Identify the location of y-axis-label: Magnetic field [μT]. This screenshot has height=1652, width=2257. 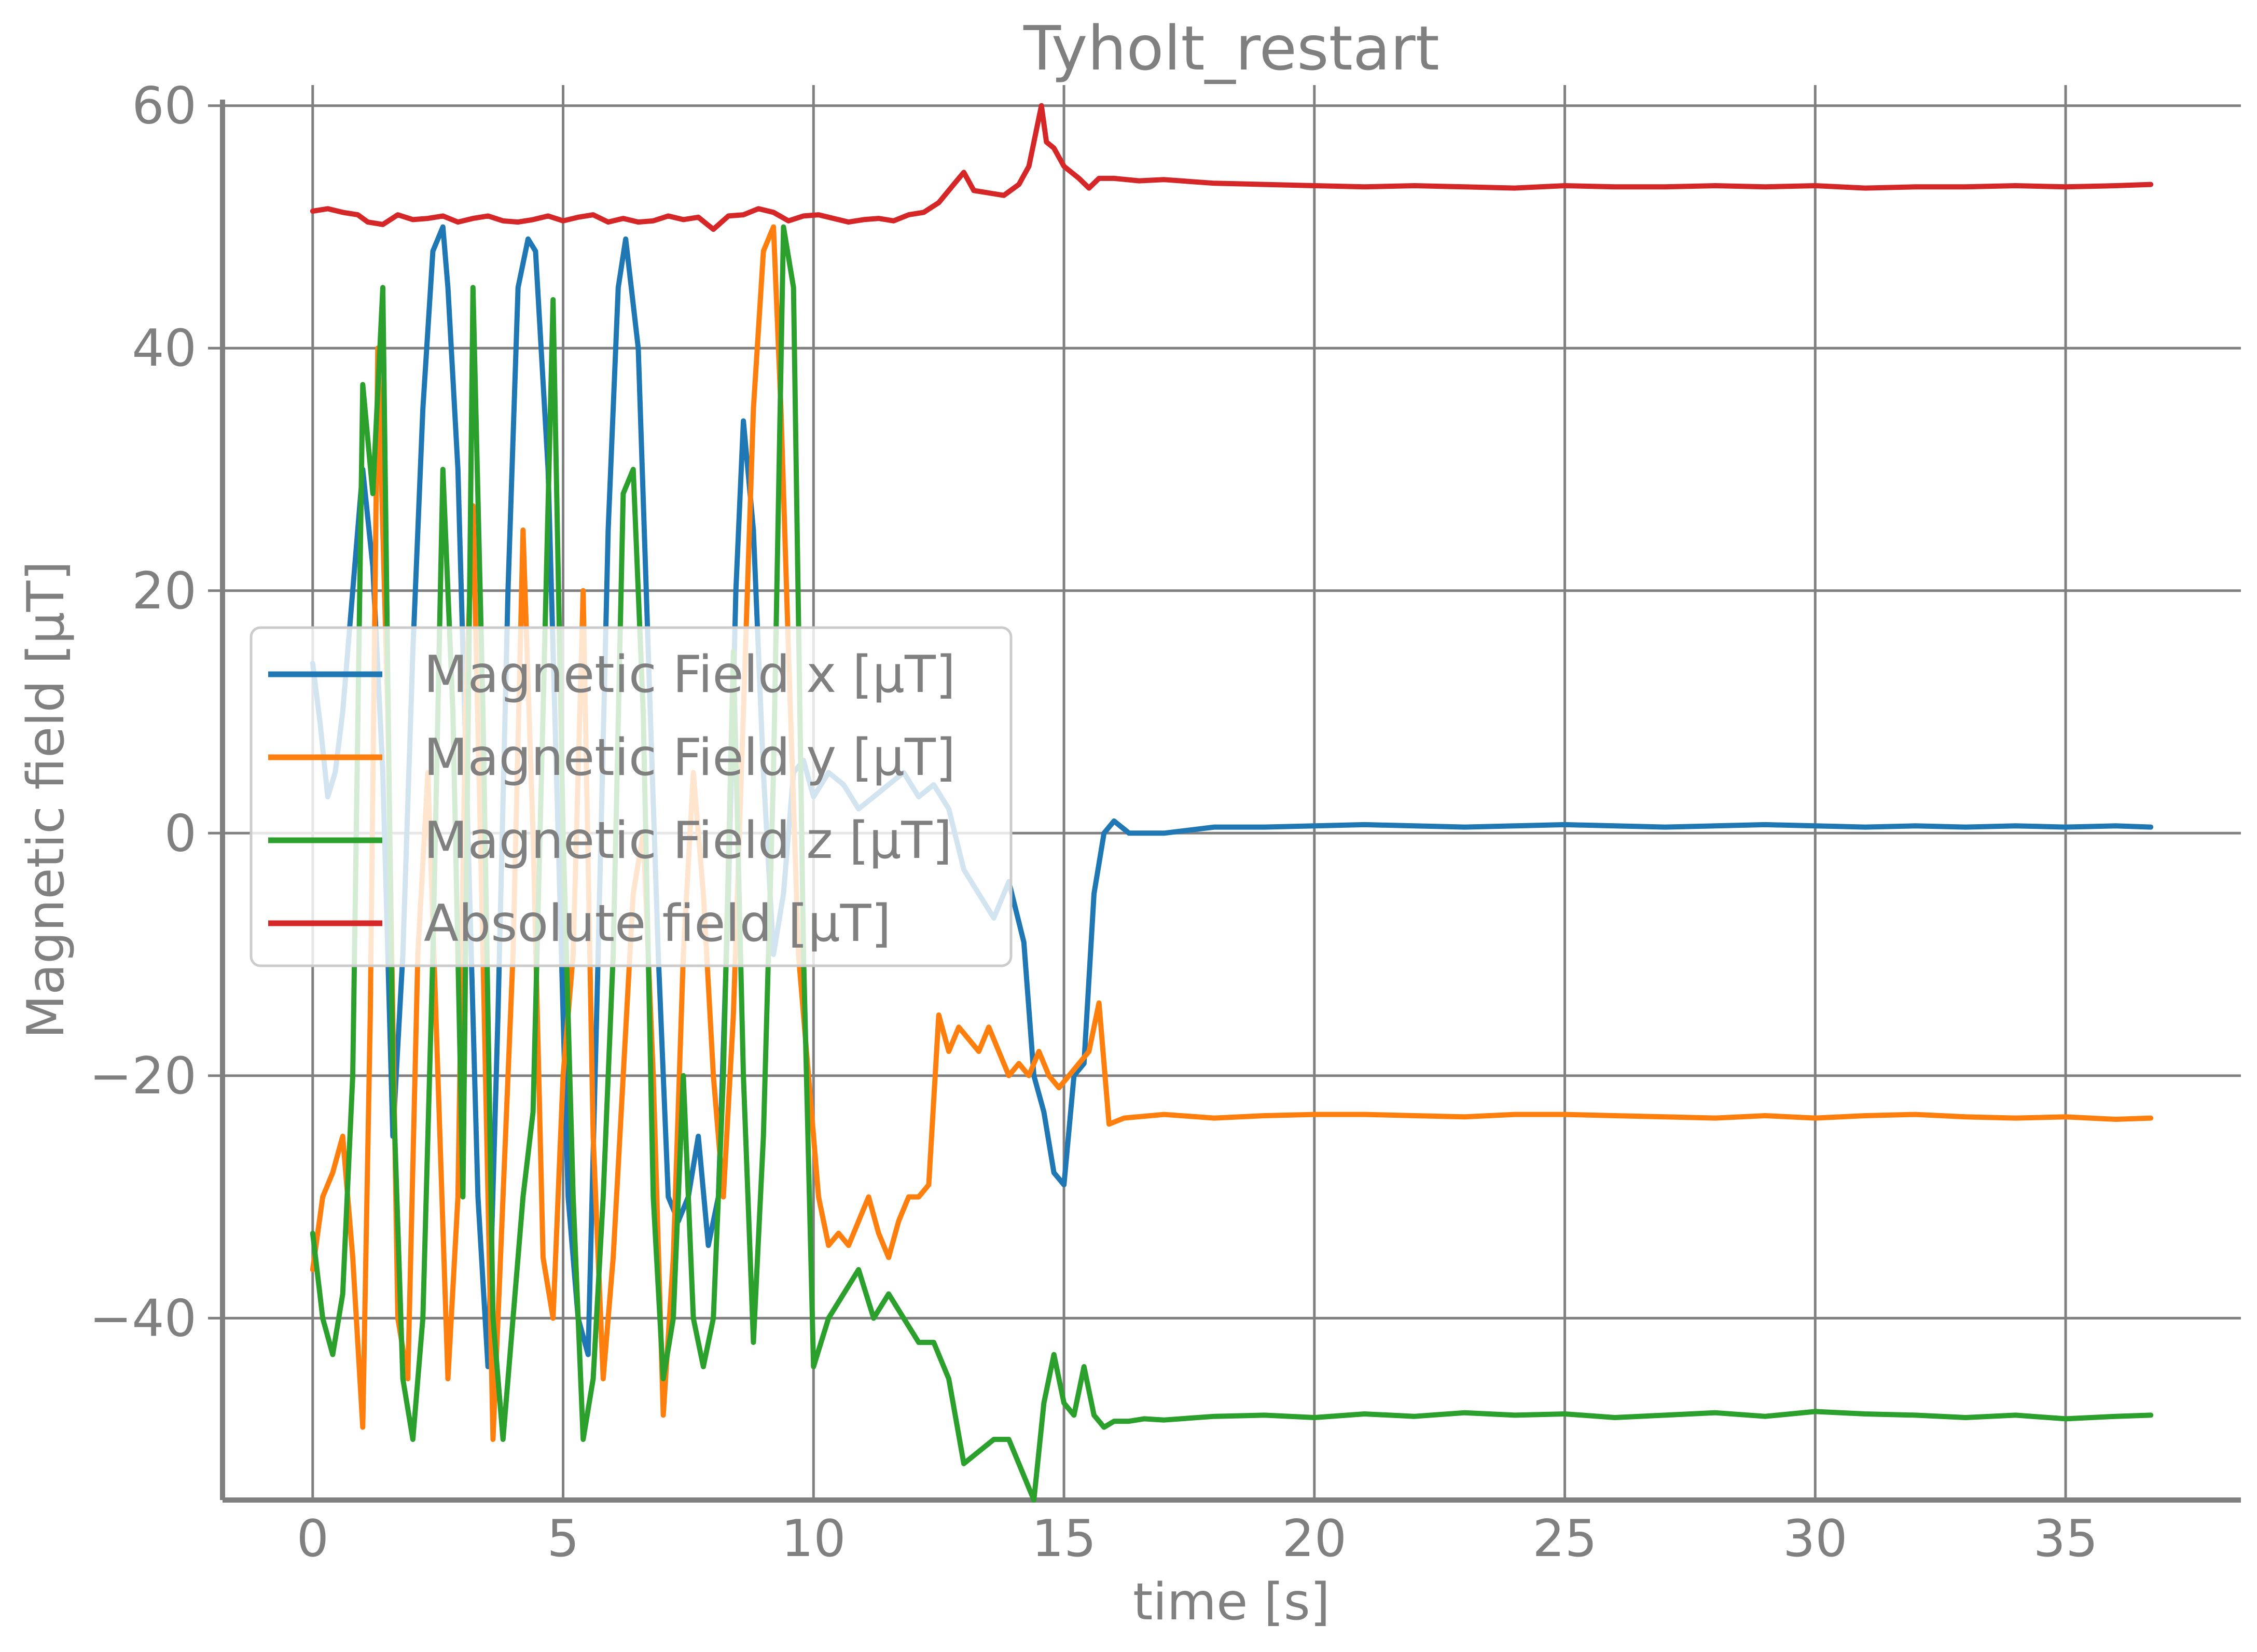
(46, 799).